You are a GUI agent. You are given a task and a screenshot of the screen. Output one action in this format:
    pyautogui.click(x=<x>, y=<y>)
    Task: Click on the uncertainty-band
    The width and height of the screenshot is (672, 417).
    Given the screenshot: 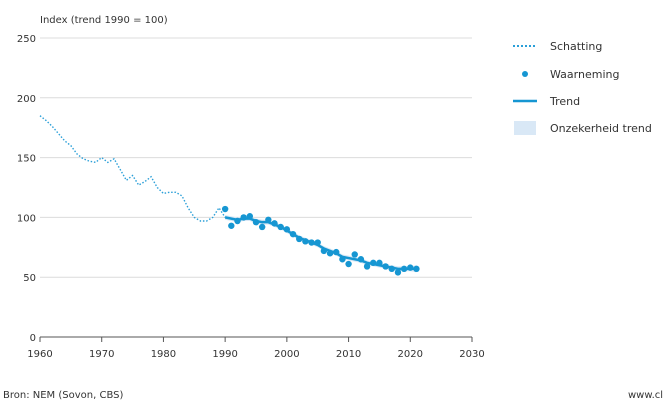 What is the action you would take?
    pyautogui.click(x=321, y=244)
    